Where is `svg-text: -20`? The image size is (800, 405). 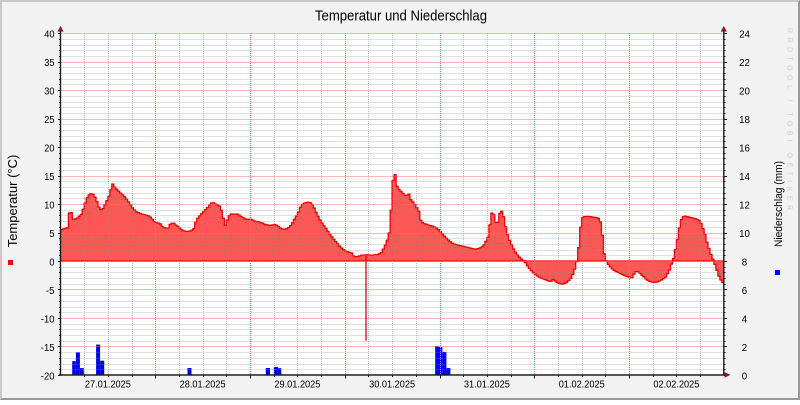 svg-text: -20 is located at coordinates (48, 376).